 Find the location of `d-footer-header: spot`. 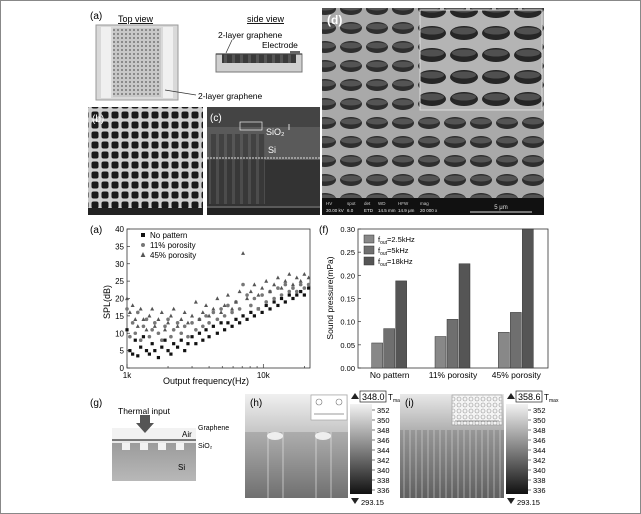

d-footer-header: spot is located at coordinates (351, 203).